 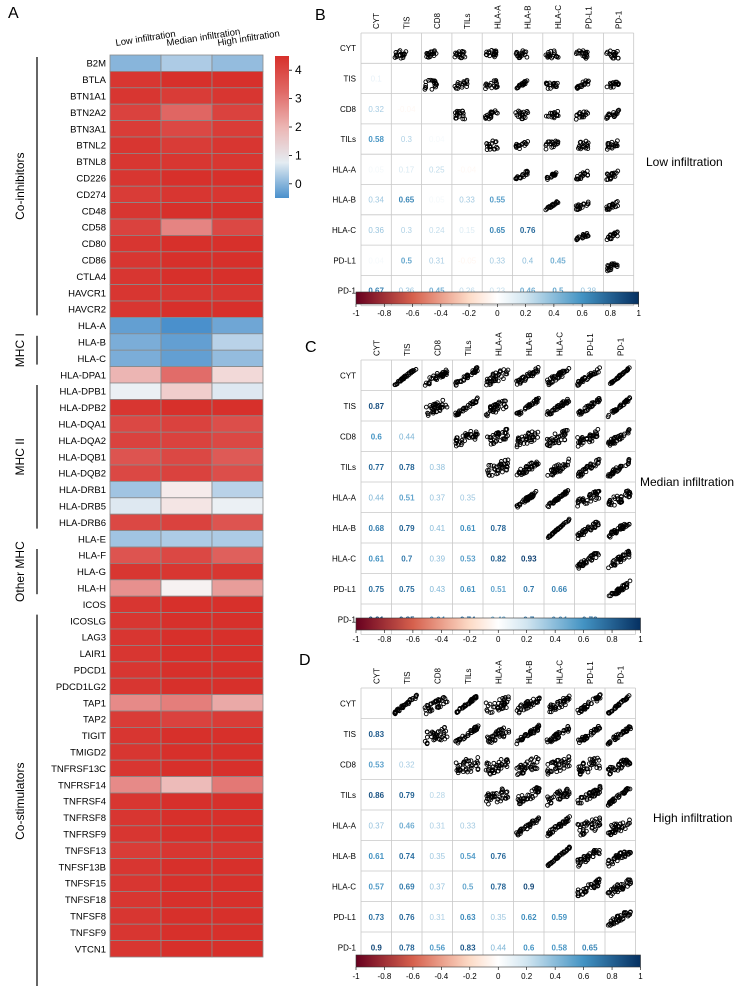 What do you see at coordinates (638, 313) in the screenshot?
I see `colorbar-tick-label: 1` at bounding box center [638, 313].